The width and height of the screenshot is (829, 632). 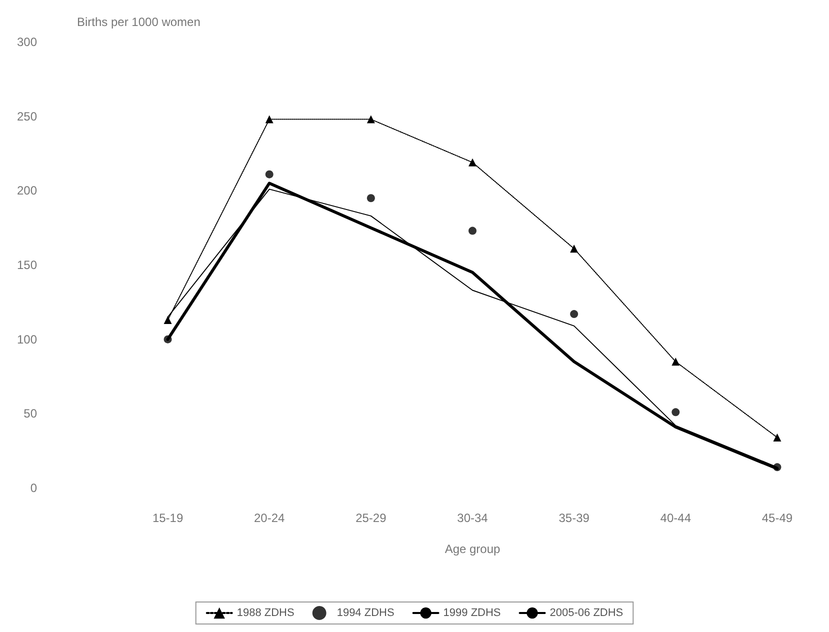 What do you see at coordinates (472, 518) in the screenshot?
I see `x-tick-label: 30-34` at bounding box center [472, 518].